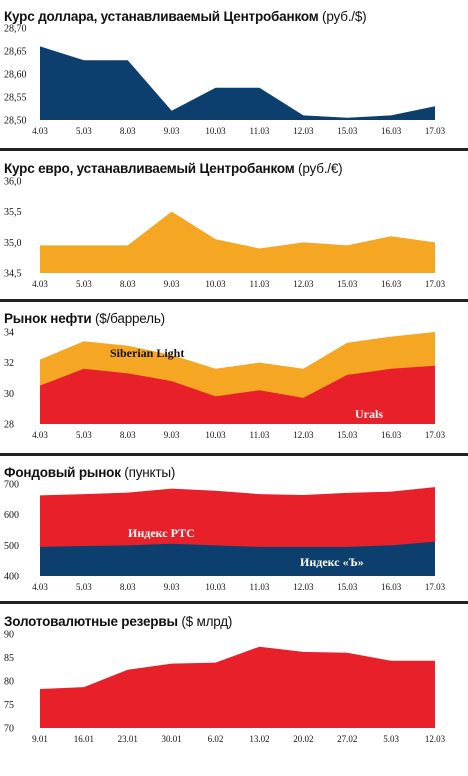  What do you see at coordinates (172, 739) in the screenshot?
I see `x-tick-label: 30.01` at bounding box center [172, 739].